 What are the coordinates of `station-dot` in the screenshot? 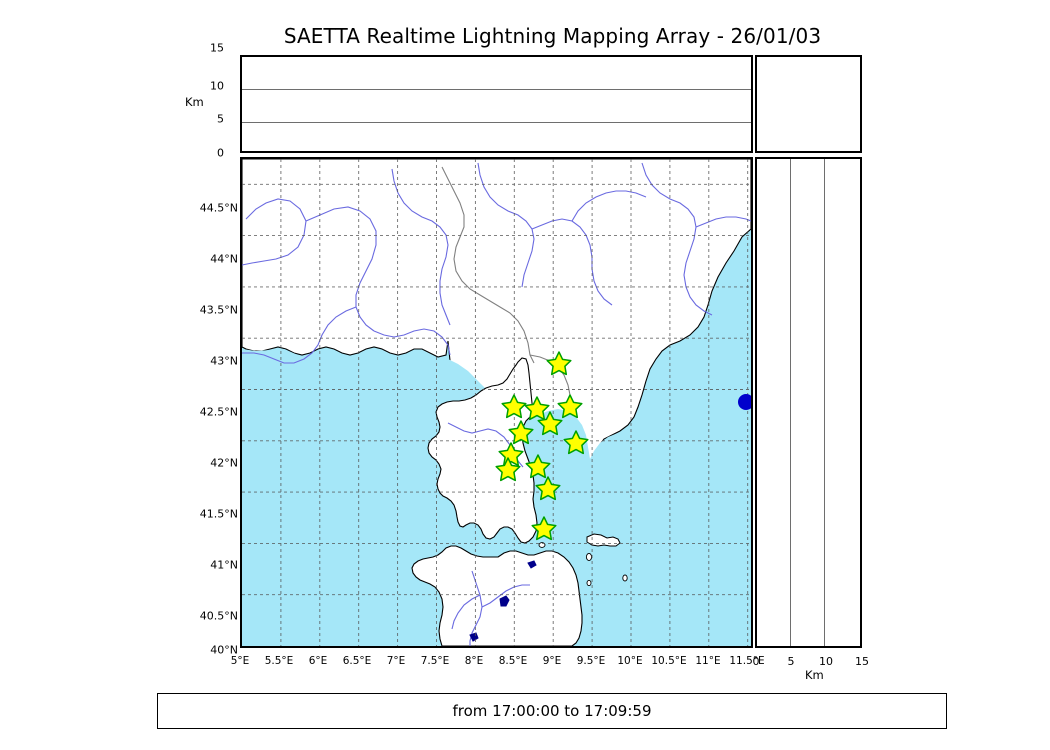 It's located at (744, 402).